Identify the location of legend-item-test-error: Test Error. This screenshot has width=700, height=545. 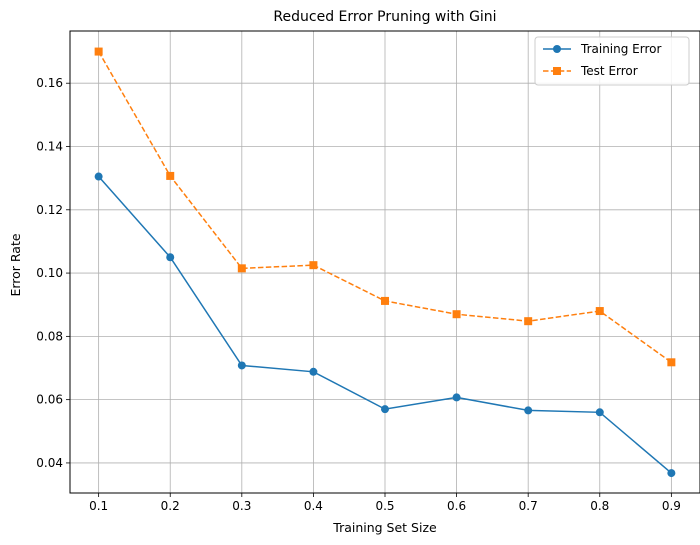
(590, 71).